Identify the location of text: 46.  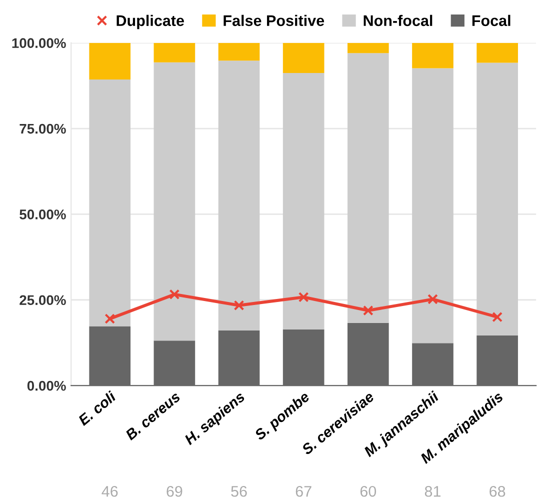
(110, 491).